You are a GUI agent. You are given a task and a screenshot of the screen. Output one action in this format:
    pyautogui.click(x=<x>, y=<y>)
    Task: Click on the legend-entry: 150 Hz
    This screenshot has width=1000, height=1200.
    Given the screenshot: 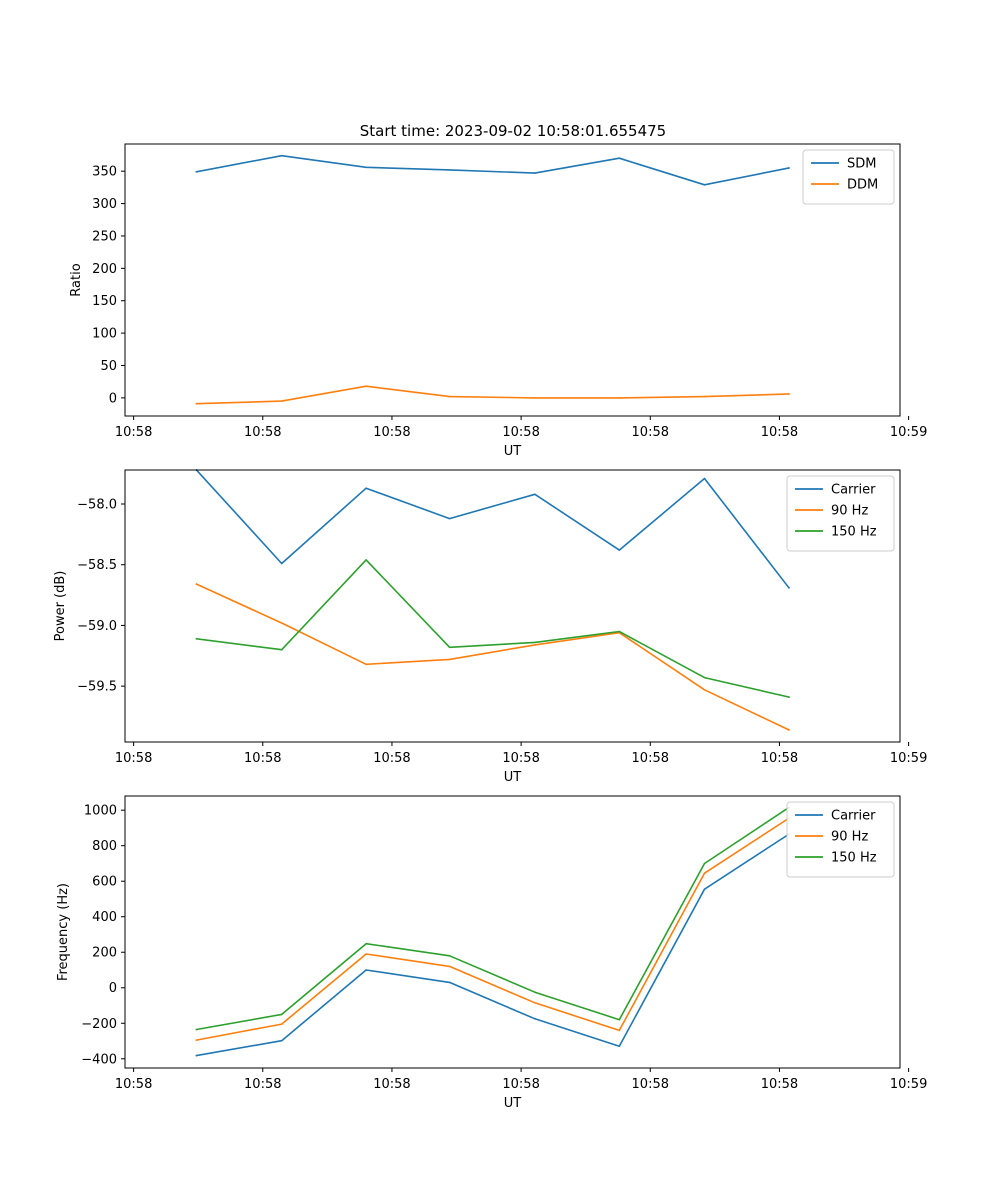 What is the action you would take?
    pyautogui.click(x=854, y=532)
    